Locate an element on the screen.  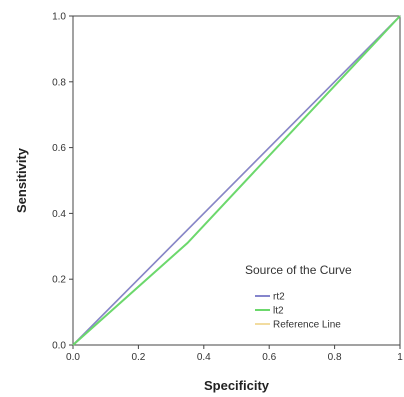
legend-items: rt2 lt2 Reference Line is located at coordinates (298, 311).